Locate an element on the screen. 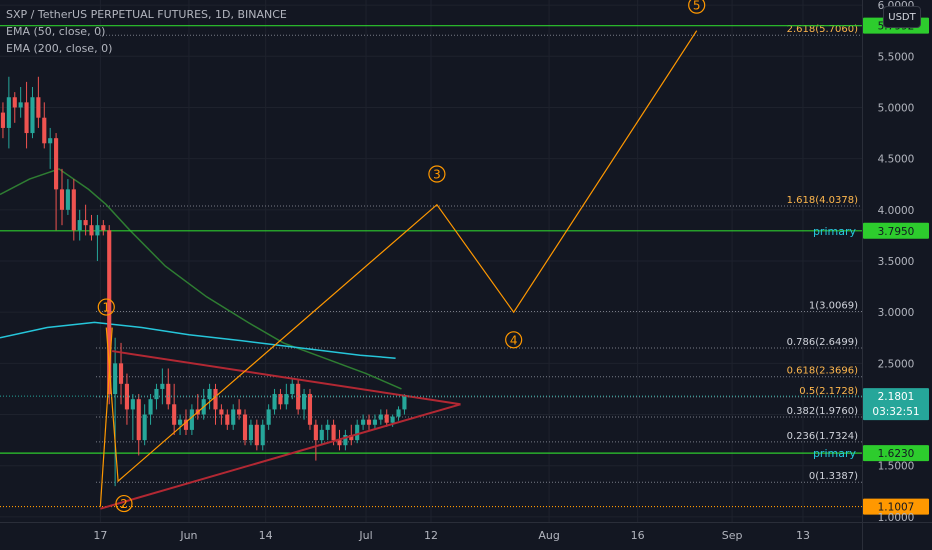  price-axis-tick: 1.5000 is located at coordinates (896, 467).